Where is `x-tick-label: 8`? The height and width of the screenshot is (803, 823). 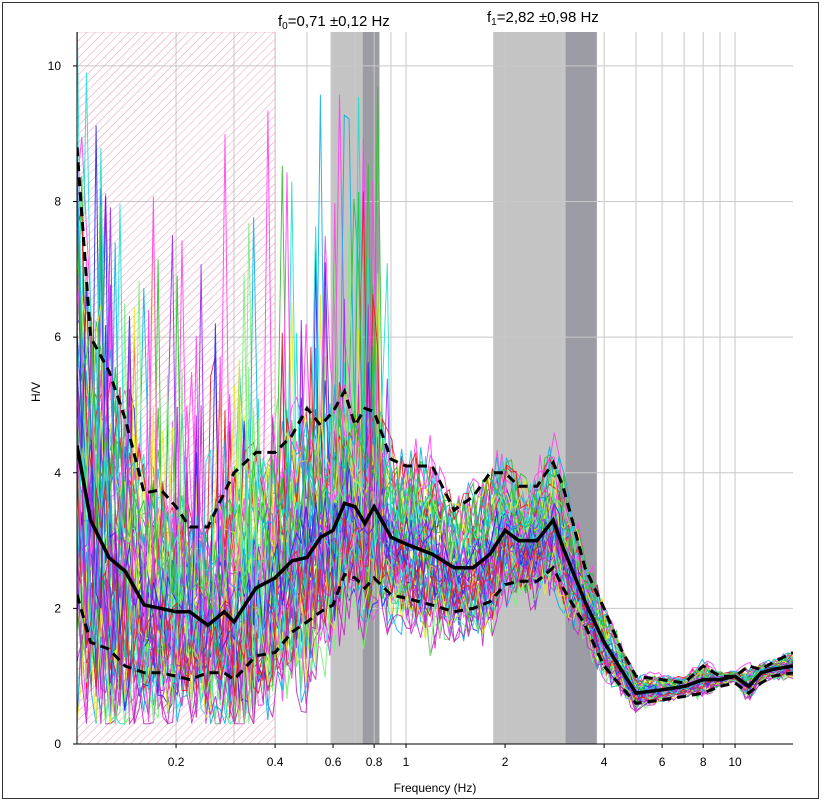 x-tick-label: 8 is located at coordinates (703, 762).